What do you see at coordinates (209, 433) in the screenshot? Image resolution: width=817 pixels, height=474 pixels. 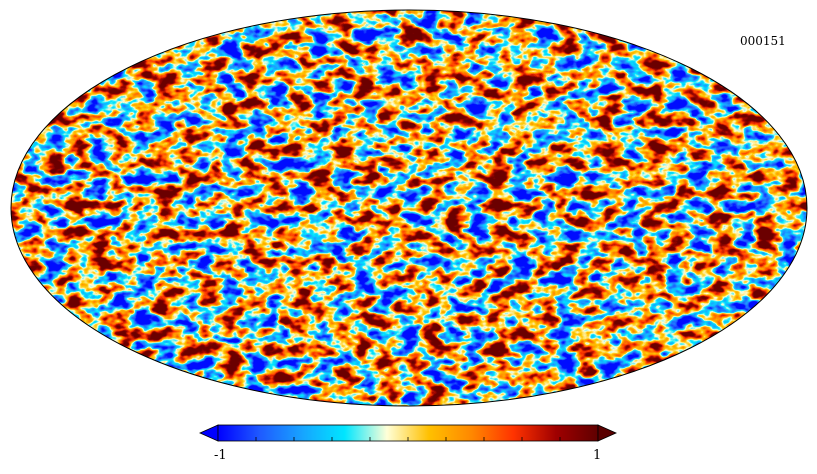 I see `colorbar-left-extend-arrow` at bounding box center [209, 433].